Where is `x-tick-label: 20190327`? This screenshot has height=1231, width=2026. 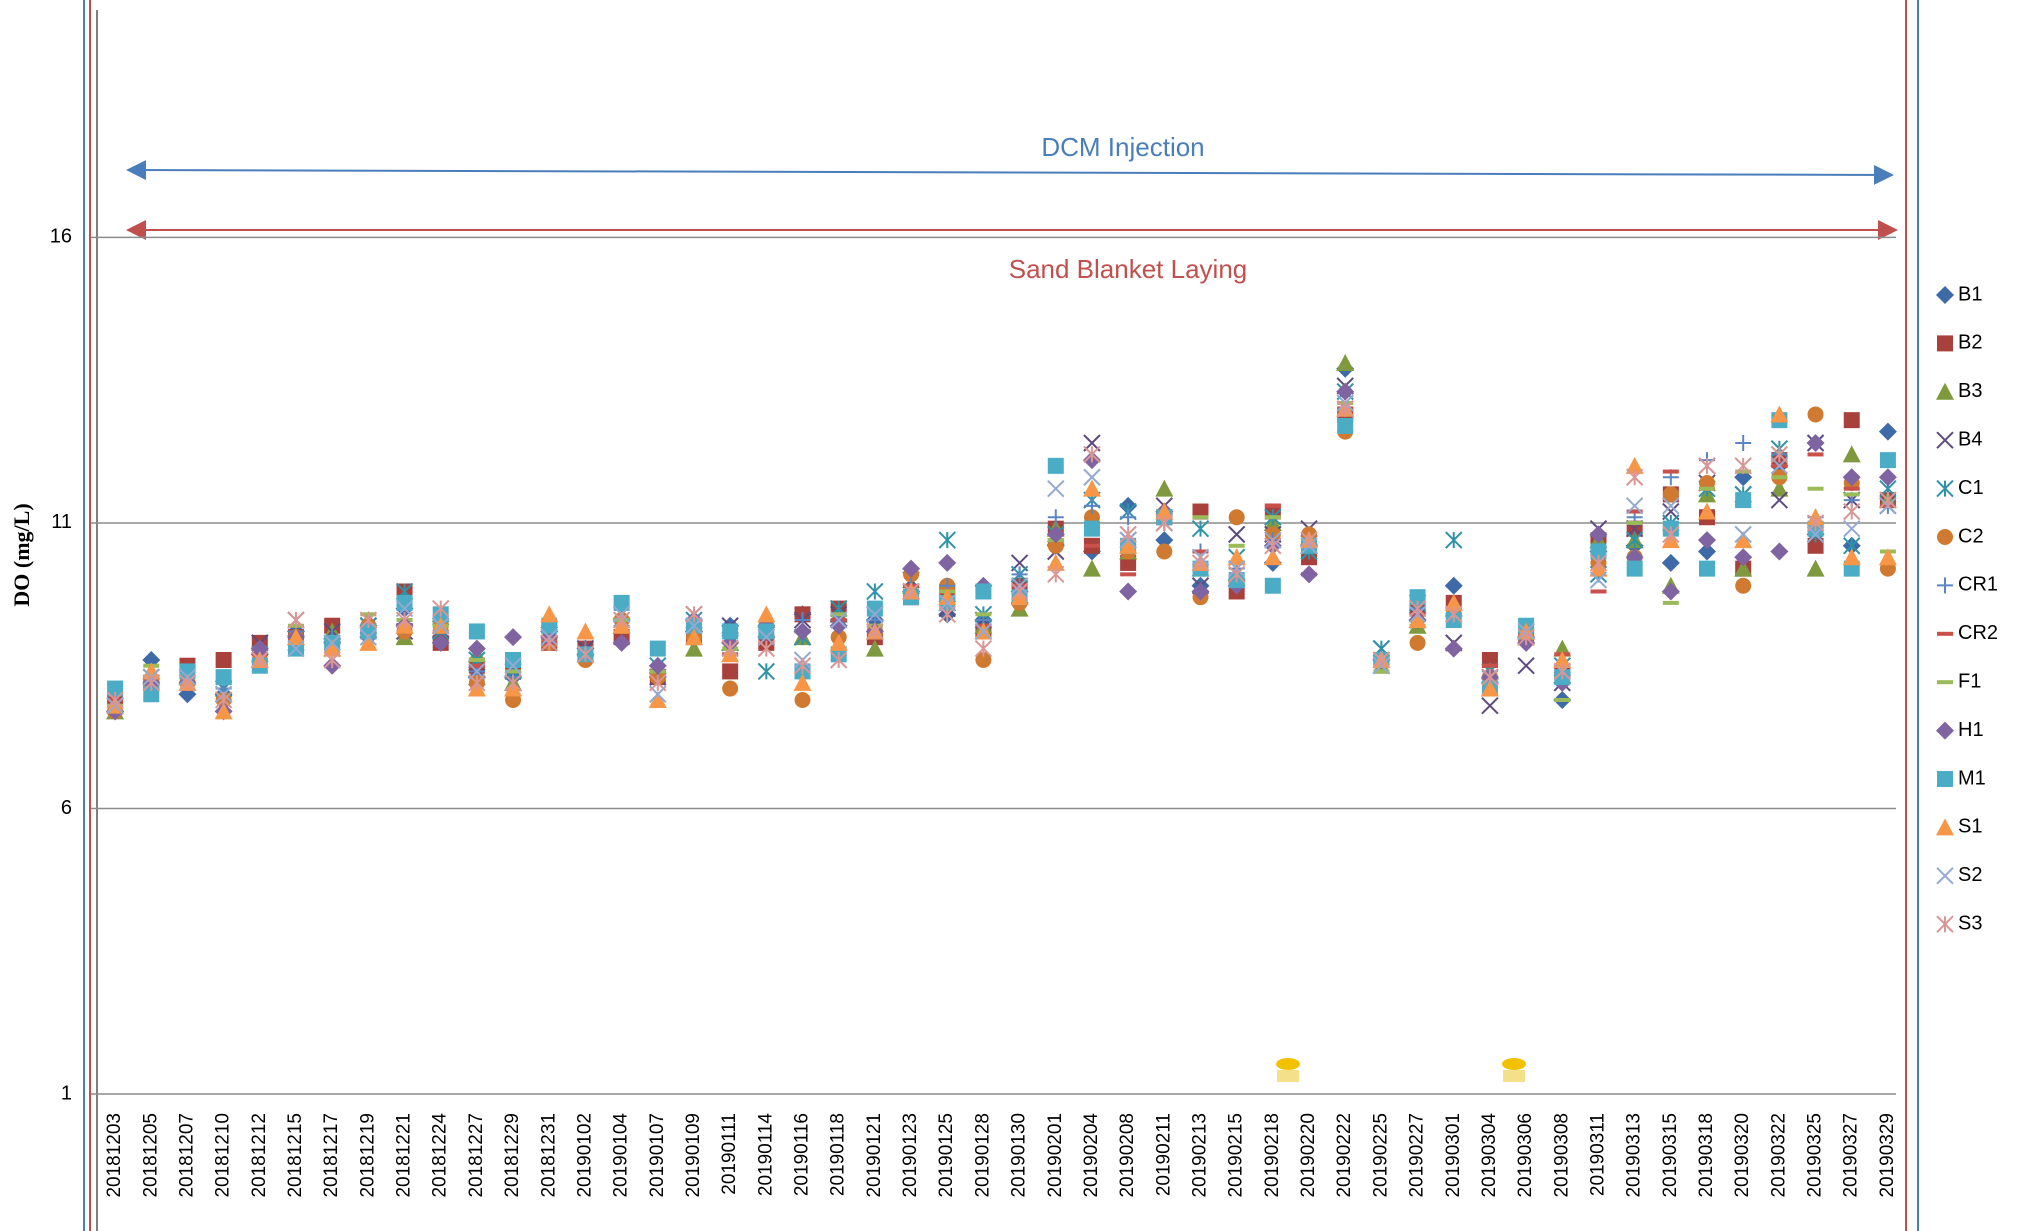
x-tick-label: 20190327 is located at coordinates (1851, 1155).